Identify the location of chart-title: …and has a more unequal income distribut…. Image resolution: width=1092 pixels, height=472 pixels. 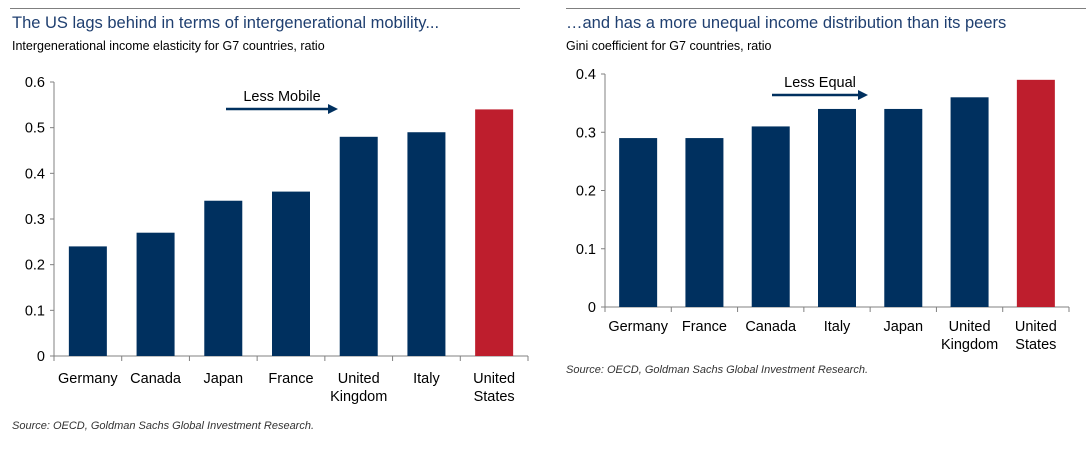
(786, 23).